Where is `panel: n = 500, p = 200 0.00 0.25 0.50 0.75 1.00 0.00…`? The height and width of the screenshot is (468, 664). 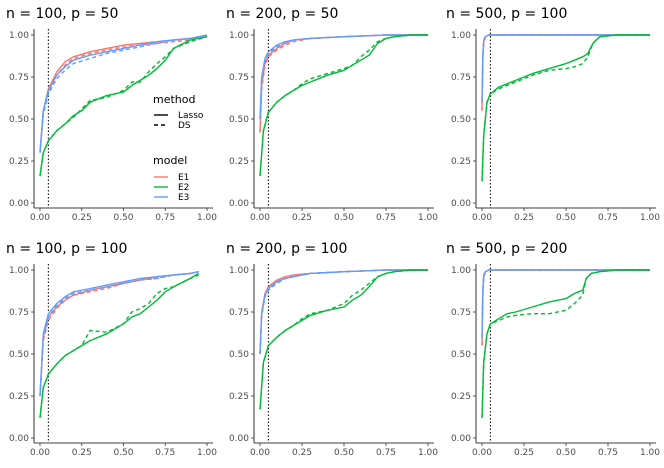
panel: n = 500, p = 200 0.00 0.25 0.50 0.75 1.00 0.00… is located at coordinates (553, 349).